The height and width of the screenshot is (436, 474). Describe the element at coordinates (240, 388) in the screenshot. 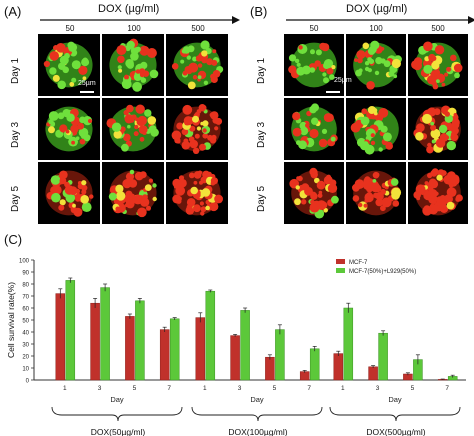

I see `x-tick-label-g2-day3: 3` at that location.